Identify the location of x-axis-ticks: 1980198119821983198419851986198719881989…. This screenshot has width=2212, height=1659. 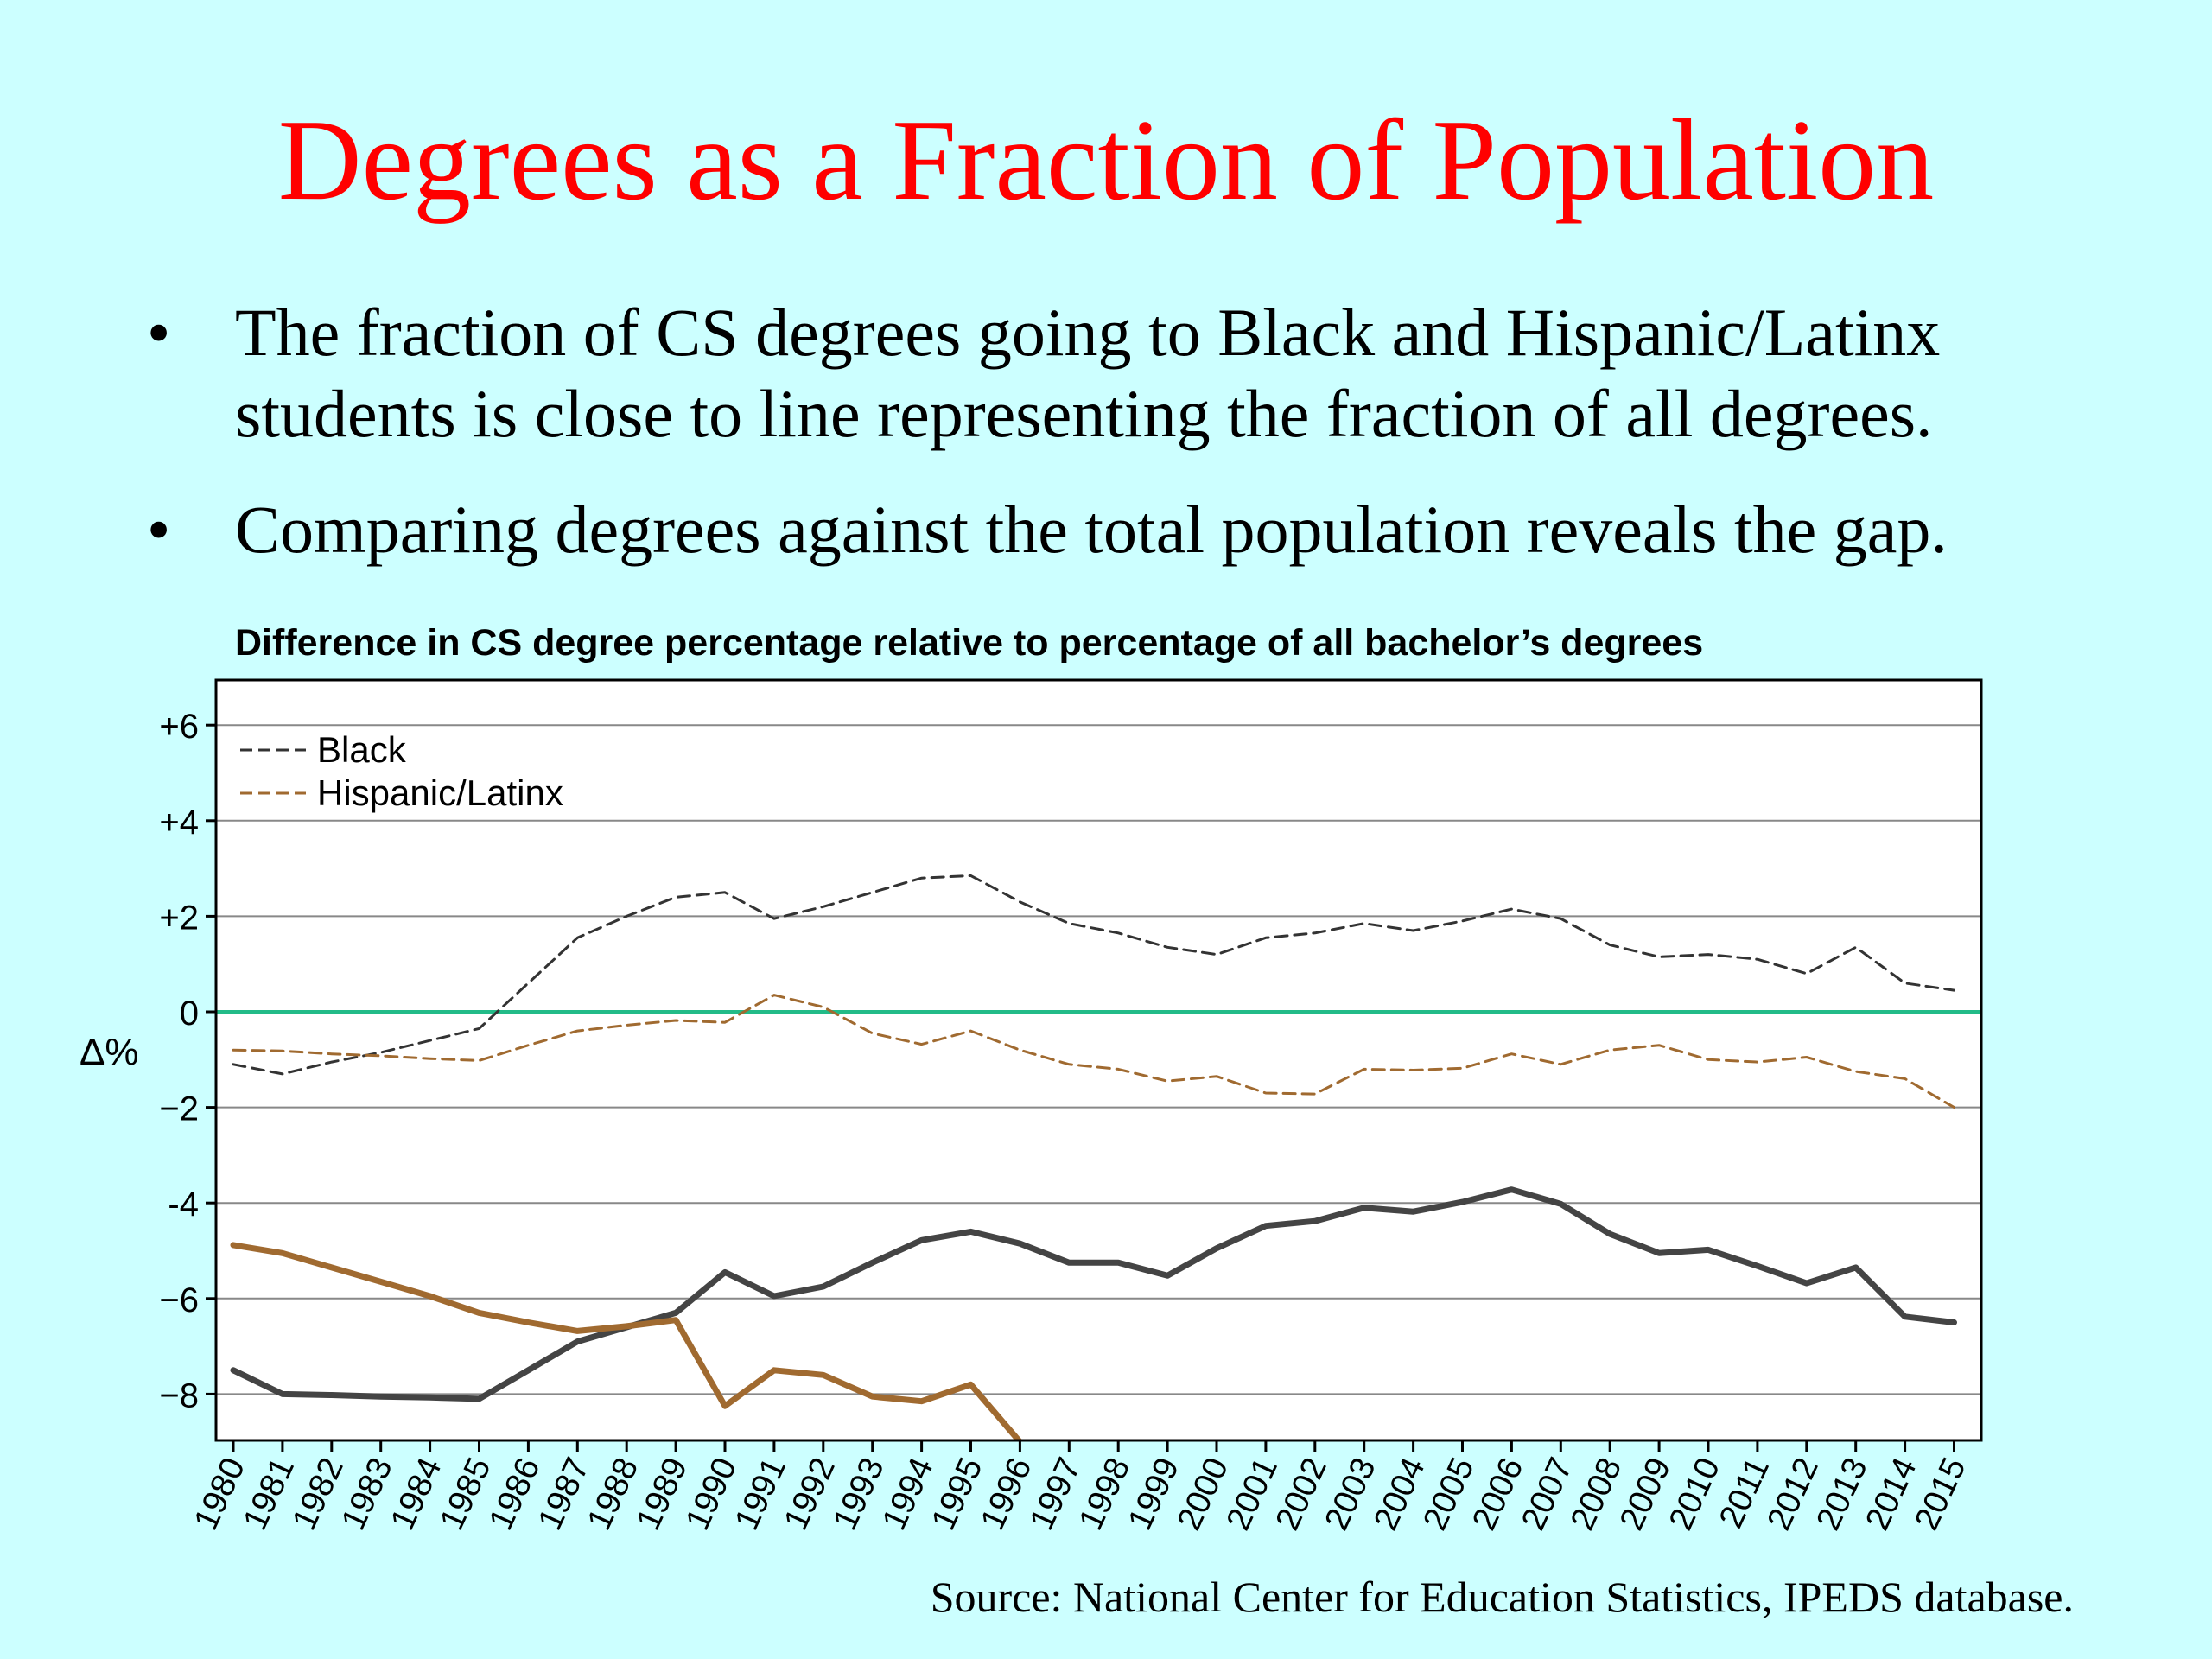
(1081, 1487).